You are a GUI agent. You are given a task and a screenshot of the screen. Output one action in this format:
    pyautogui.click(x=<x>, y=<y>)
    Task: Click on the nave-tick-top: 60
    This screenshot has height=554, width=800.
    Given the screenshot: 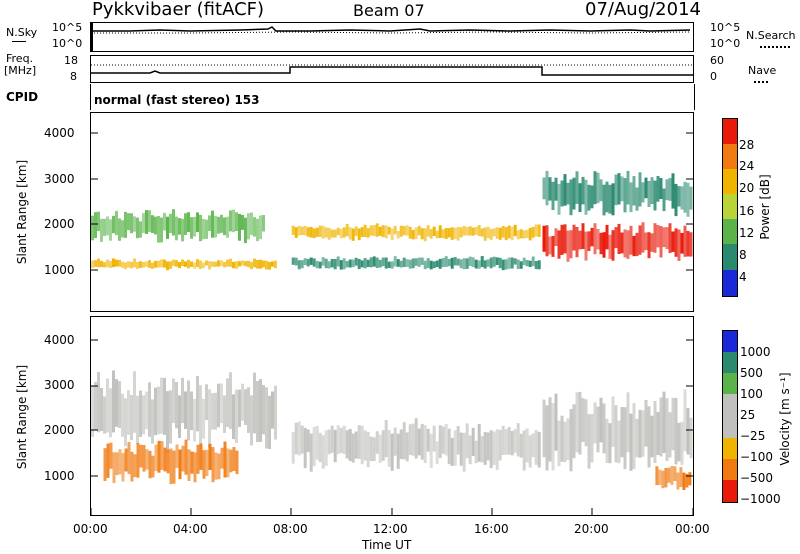 What is the action you would take?
    pyautogui.click(x=717, y=60)
    